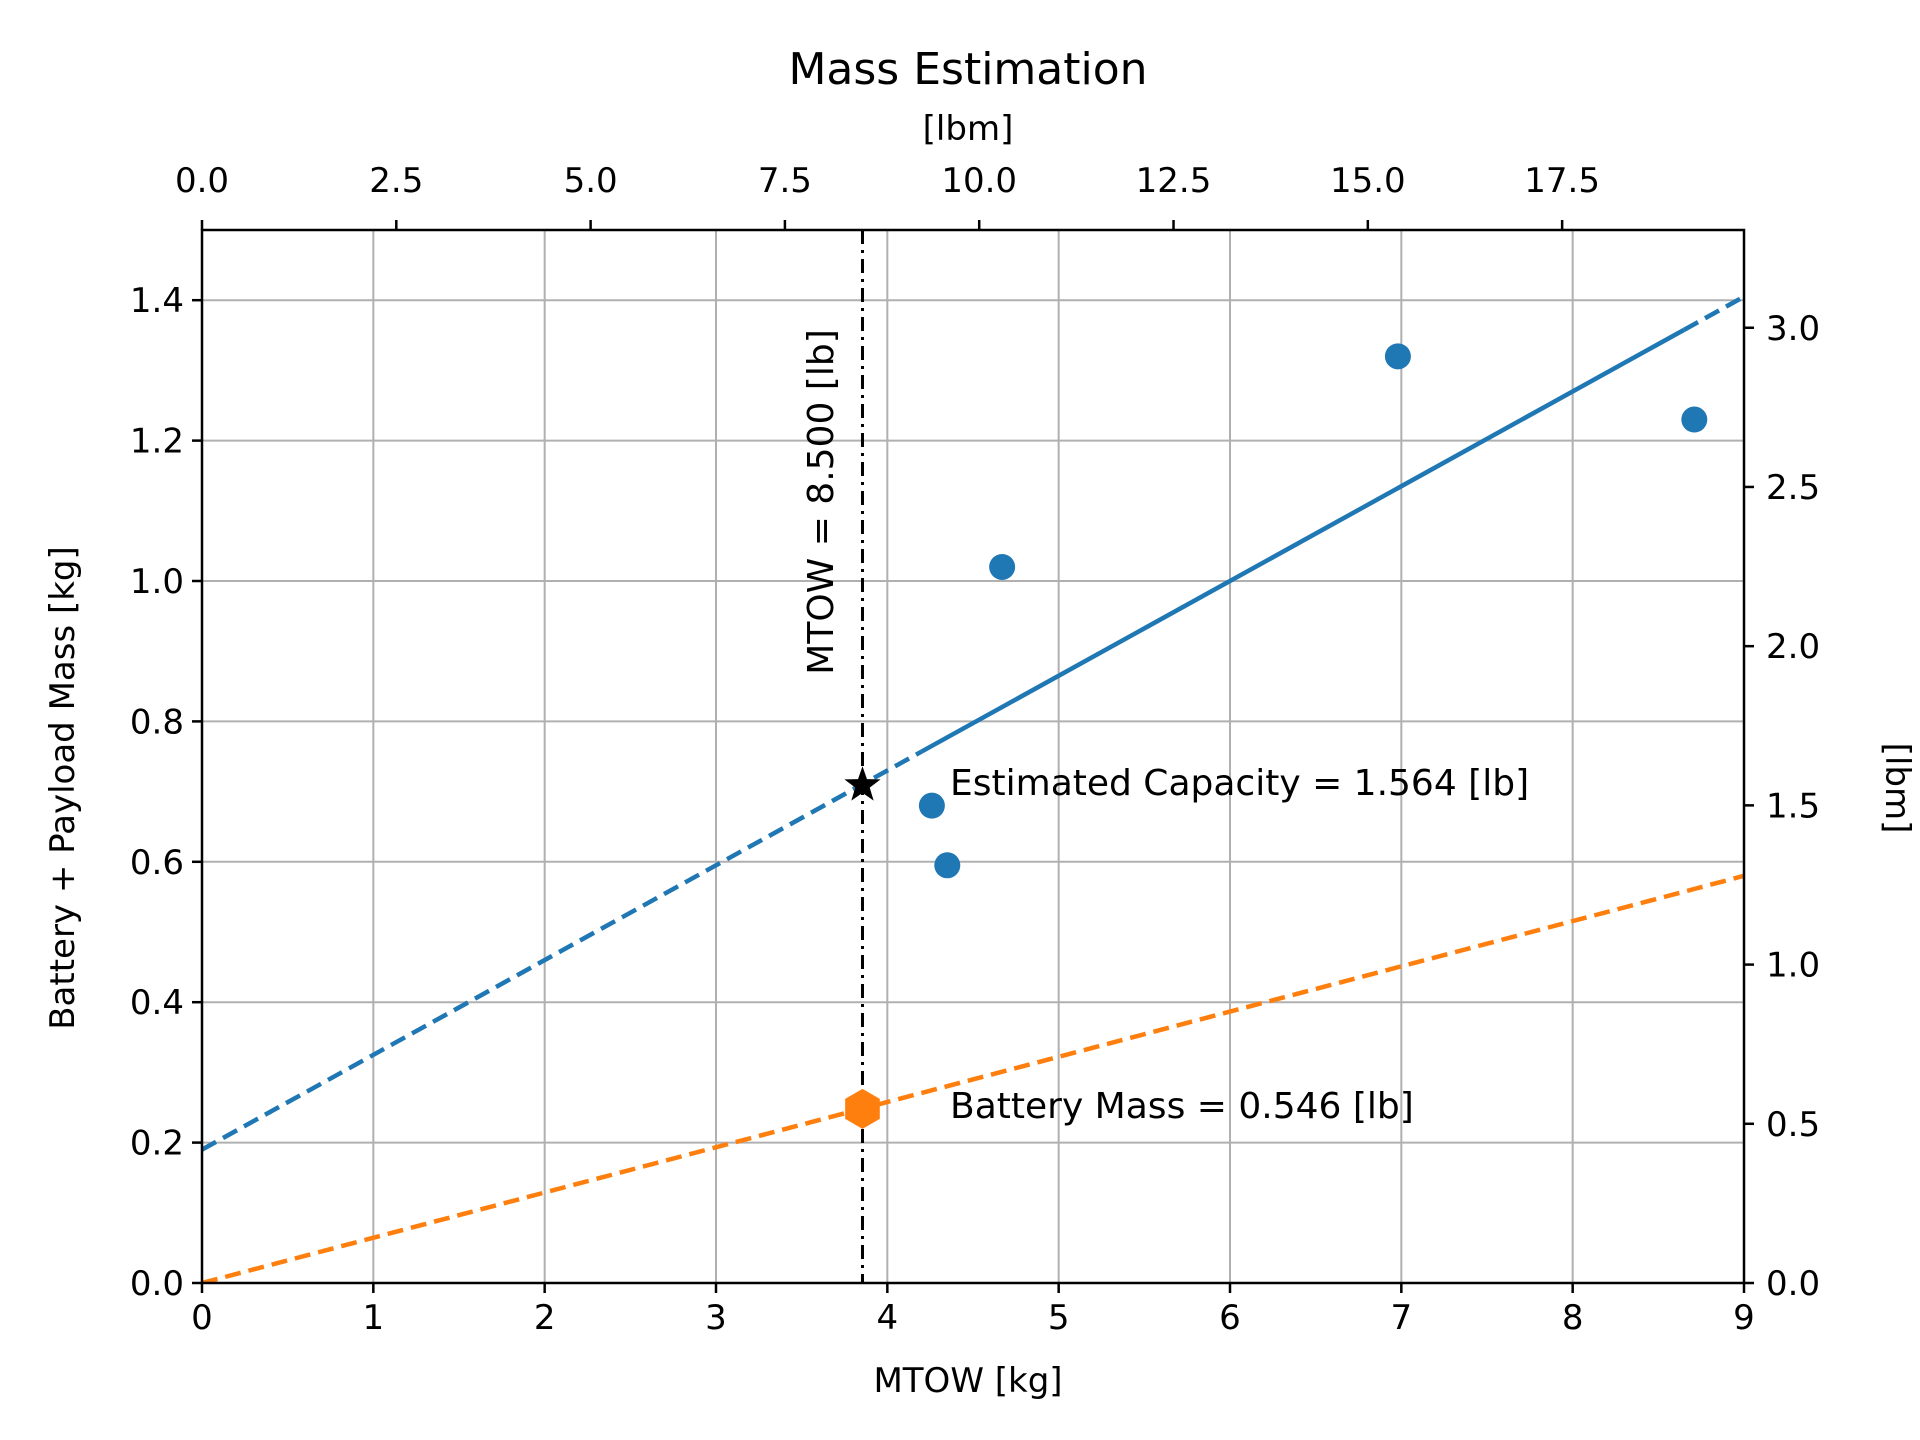 Image resolution: width=1920 pixels, height=1440 pixels. Describe the element at coordinates (862, 783) in the screenshot. I see `star-marker` at that location.